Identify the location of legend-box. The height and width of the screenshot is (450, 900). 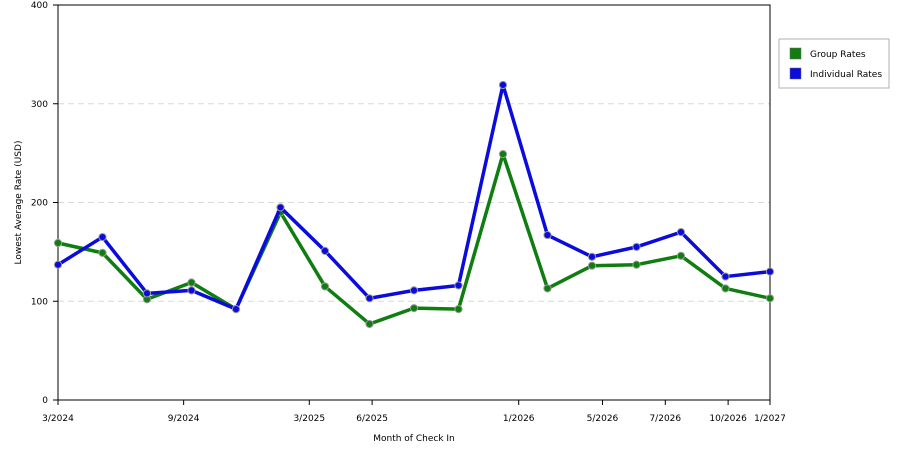
(834, 63).